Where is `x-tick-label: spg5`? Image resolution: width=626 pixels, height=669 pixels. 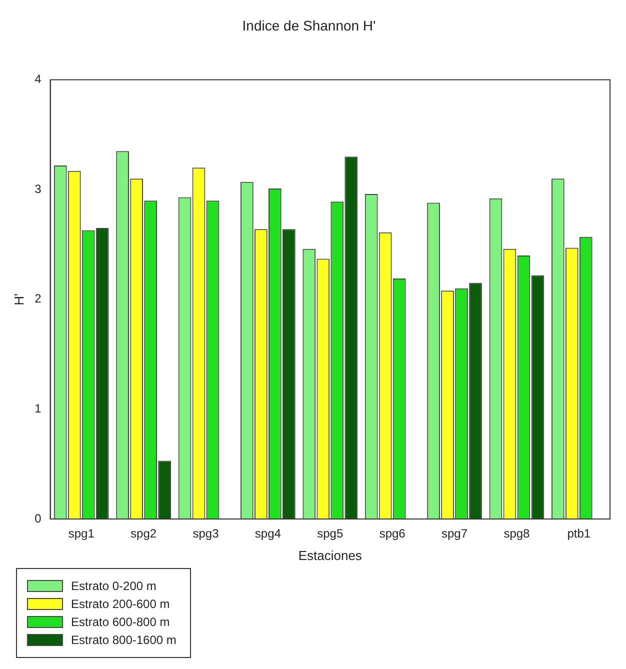 x-tick-label: spg5 is located at coordinates (330, 533).